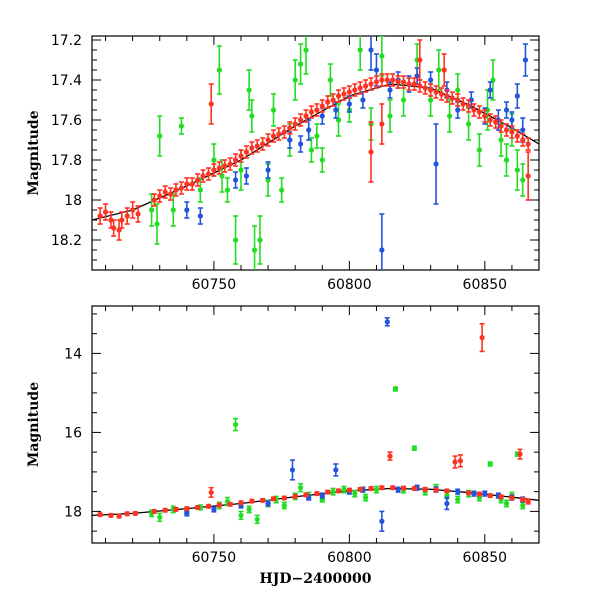 Image resolution: width=600 pixels, height=600 pixels. I want to click on y-tick-label: 16, so click(73, 433).